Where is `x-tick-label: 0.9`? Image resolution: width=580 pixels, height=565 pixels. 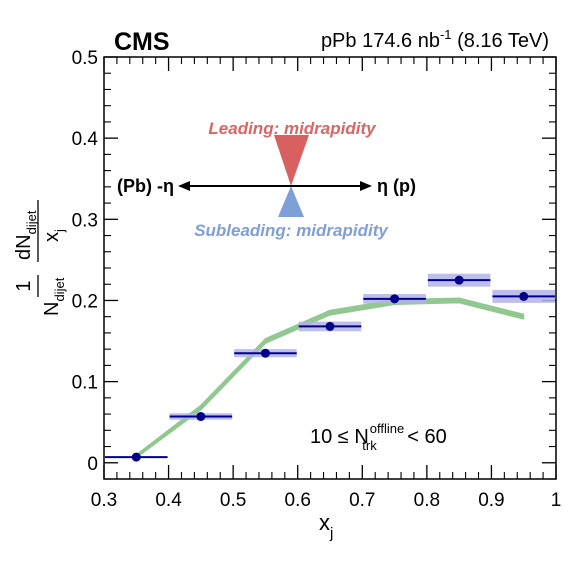 x-tick-label: 0.9 is located at coordinates (491, 500).